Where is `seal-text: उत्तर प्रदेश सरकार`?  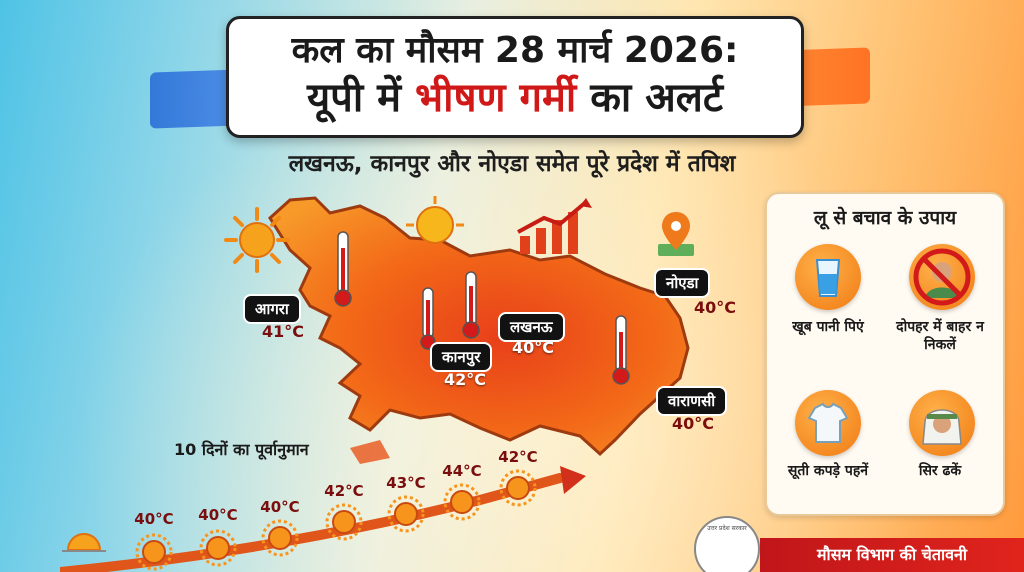
seal-text: उत्तर प्रदेश सरकार is located at coordinates (727, 528).